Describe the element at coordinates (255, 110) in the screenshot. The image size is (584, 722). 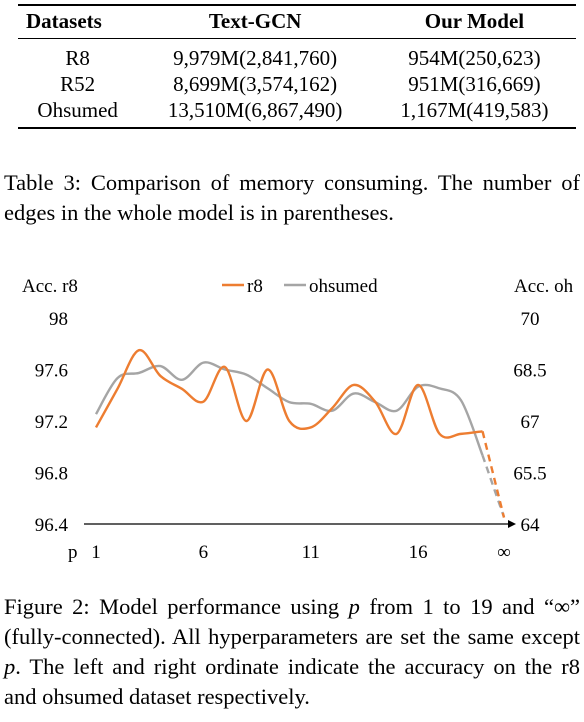
I see `table-cell: 13,510M(6,867,490)` at that location.